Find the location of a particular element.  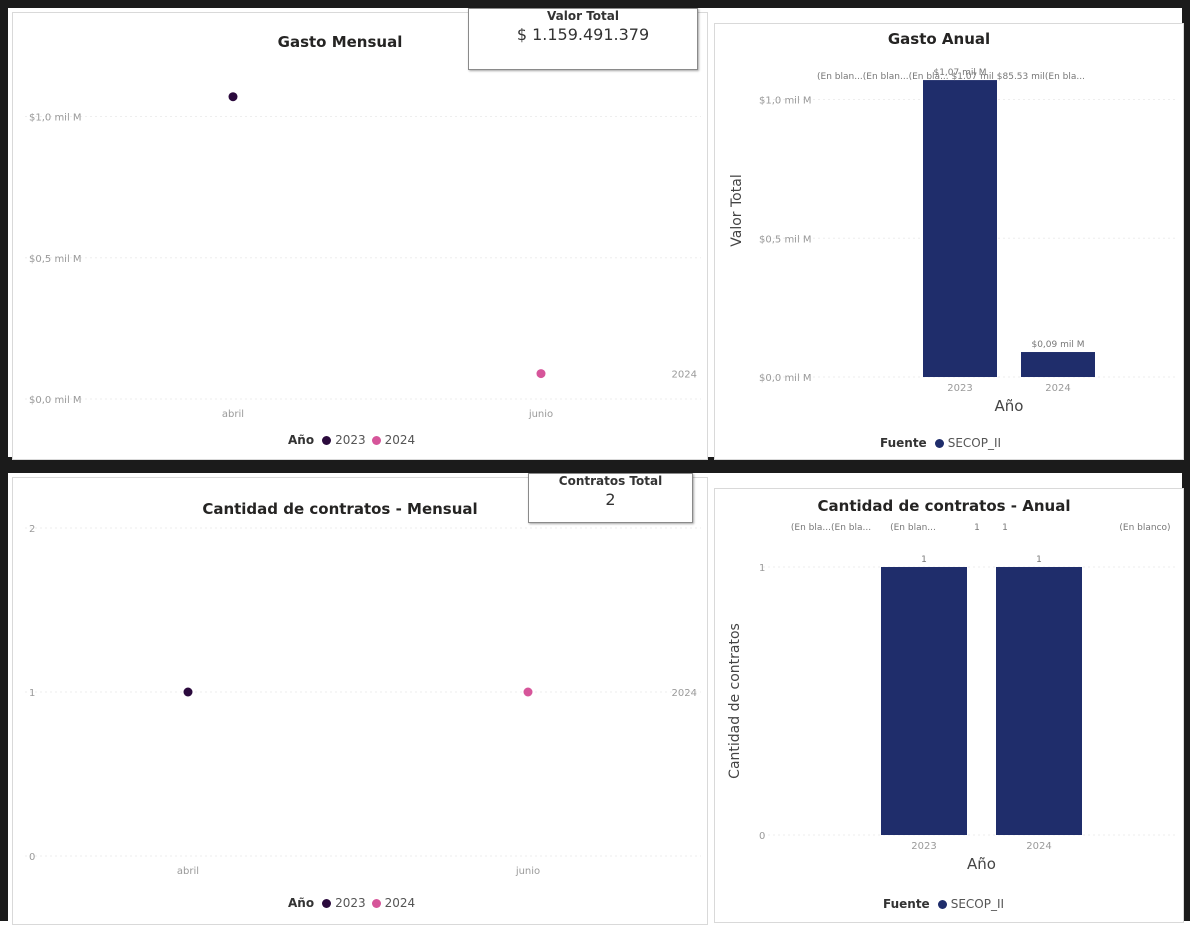

contratos-total-value: 2 is located at coordinates (610, 499).